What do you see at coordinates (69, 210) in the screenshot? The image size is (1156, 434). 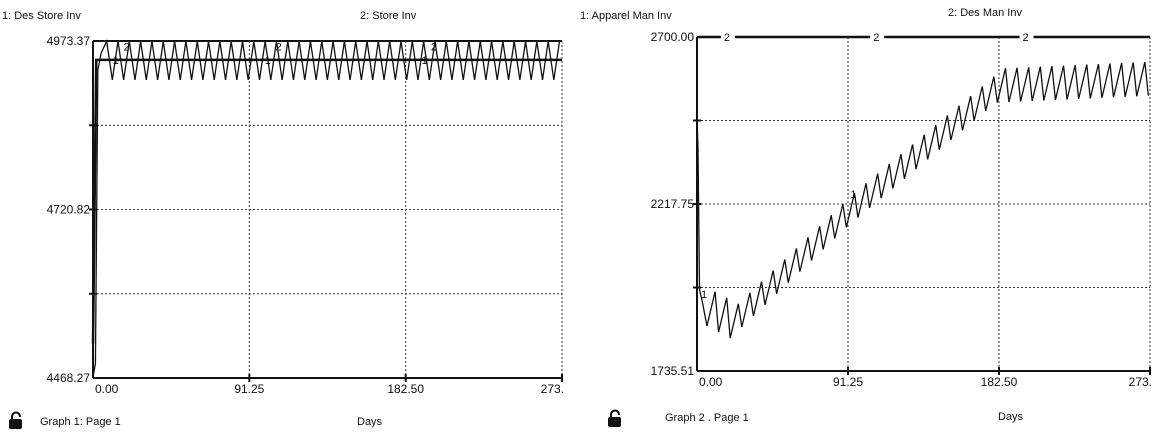 I see `y-tick-label: 4720.82` at bounding box center [69, 210].